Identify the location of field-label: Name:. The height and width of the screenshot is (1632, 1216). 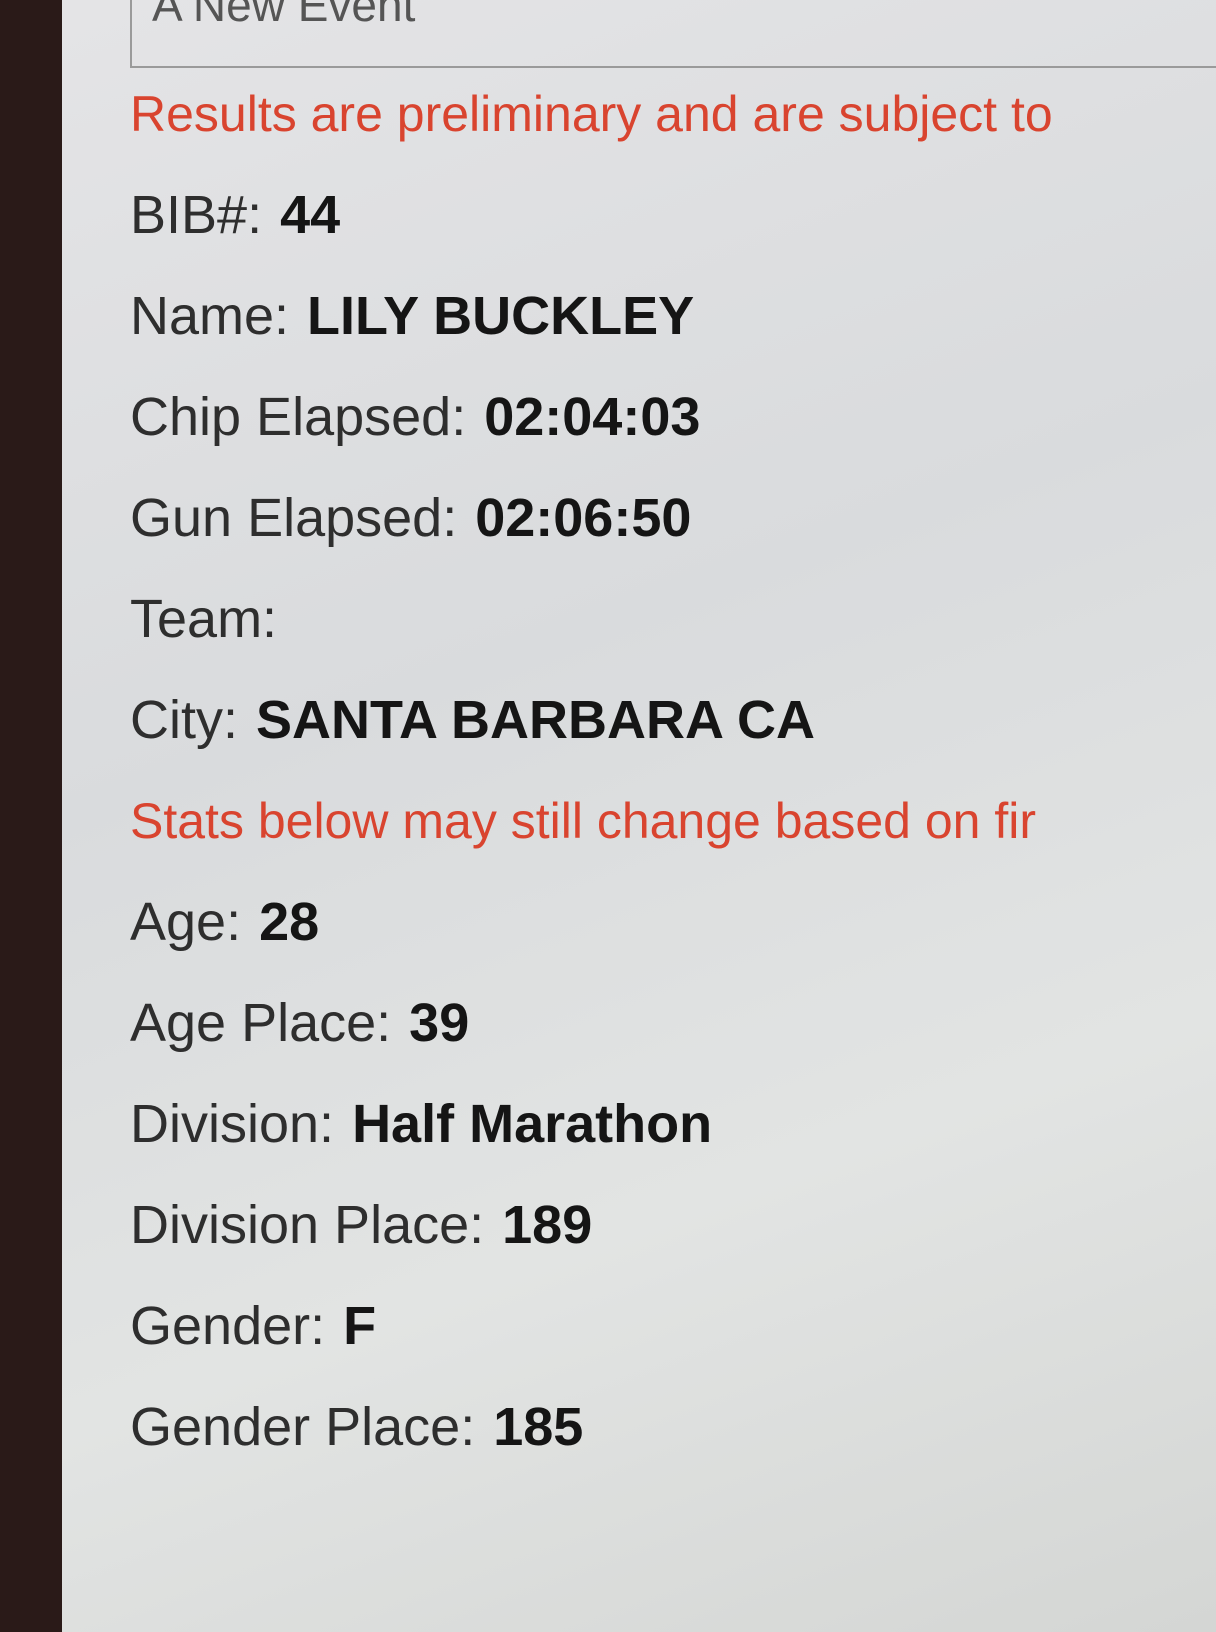
(210, 316).